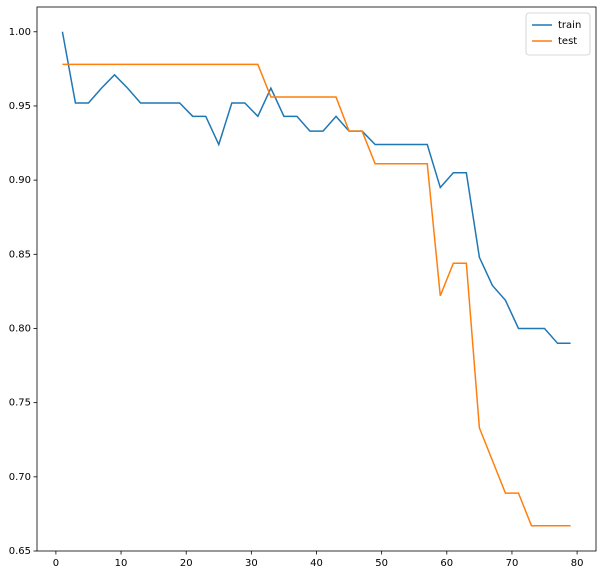 This screenshot has width=601, height=575. Describe the element at coordinates (186, 563) in the screenshot. I see `x-tick-label: 20` at that location.